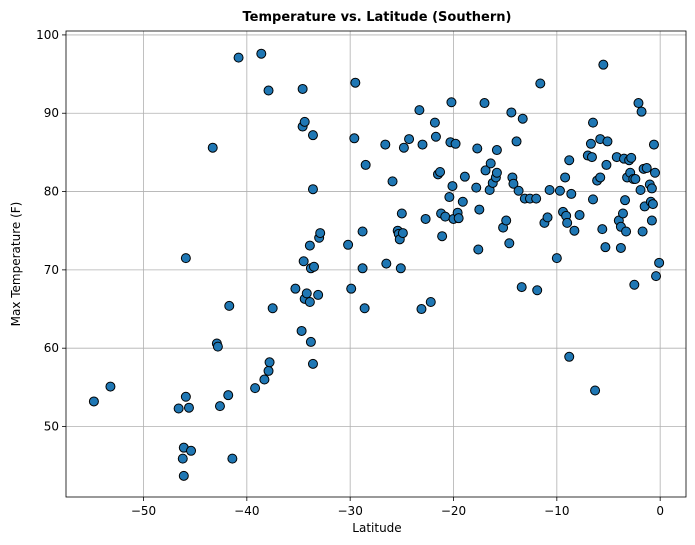 The image size is (695, 545). I want to click on x-tick-label: 0, so click(660, 511).